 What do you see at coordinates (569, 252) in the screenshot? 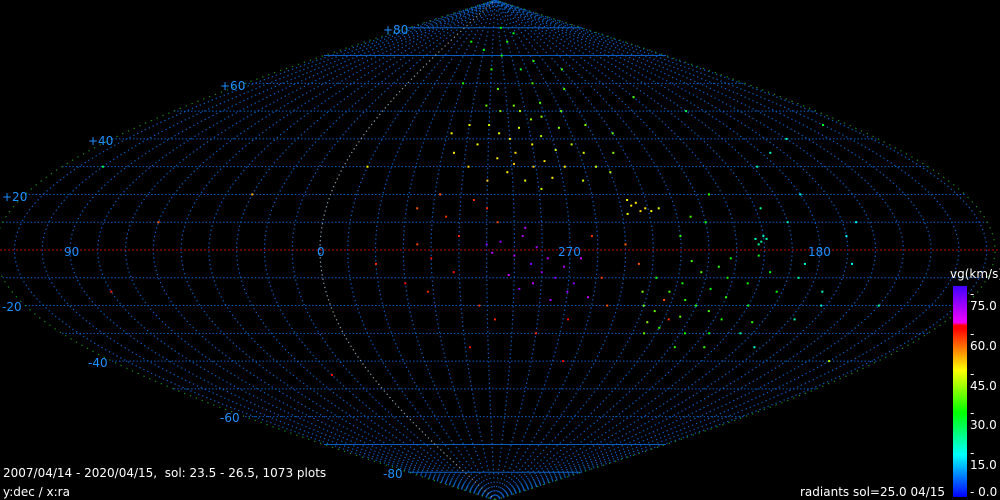
I see `ra-label-270: 270` at bounding box center [569, 252].